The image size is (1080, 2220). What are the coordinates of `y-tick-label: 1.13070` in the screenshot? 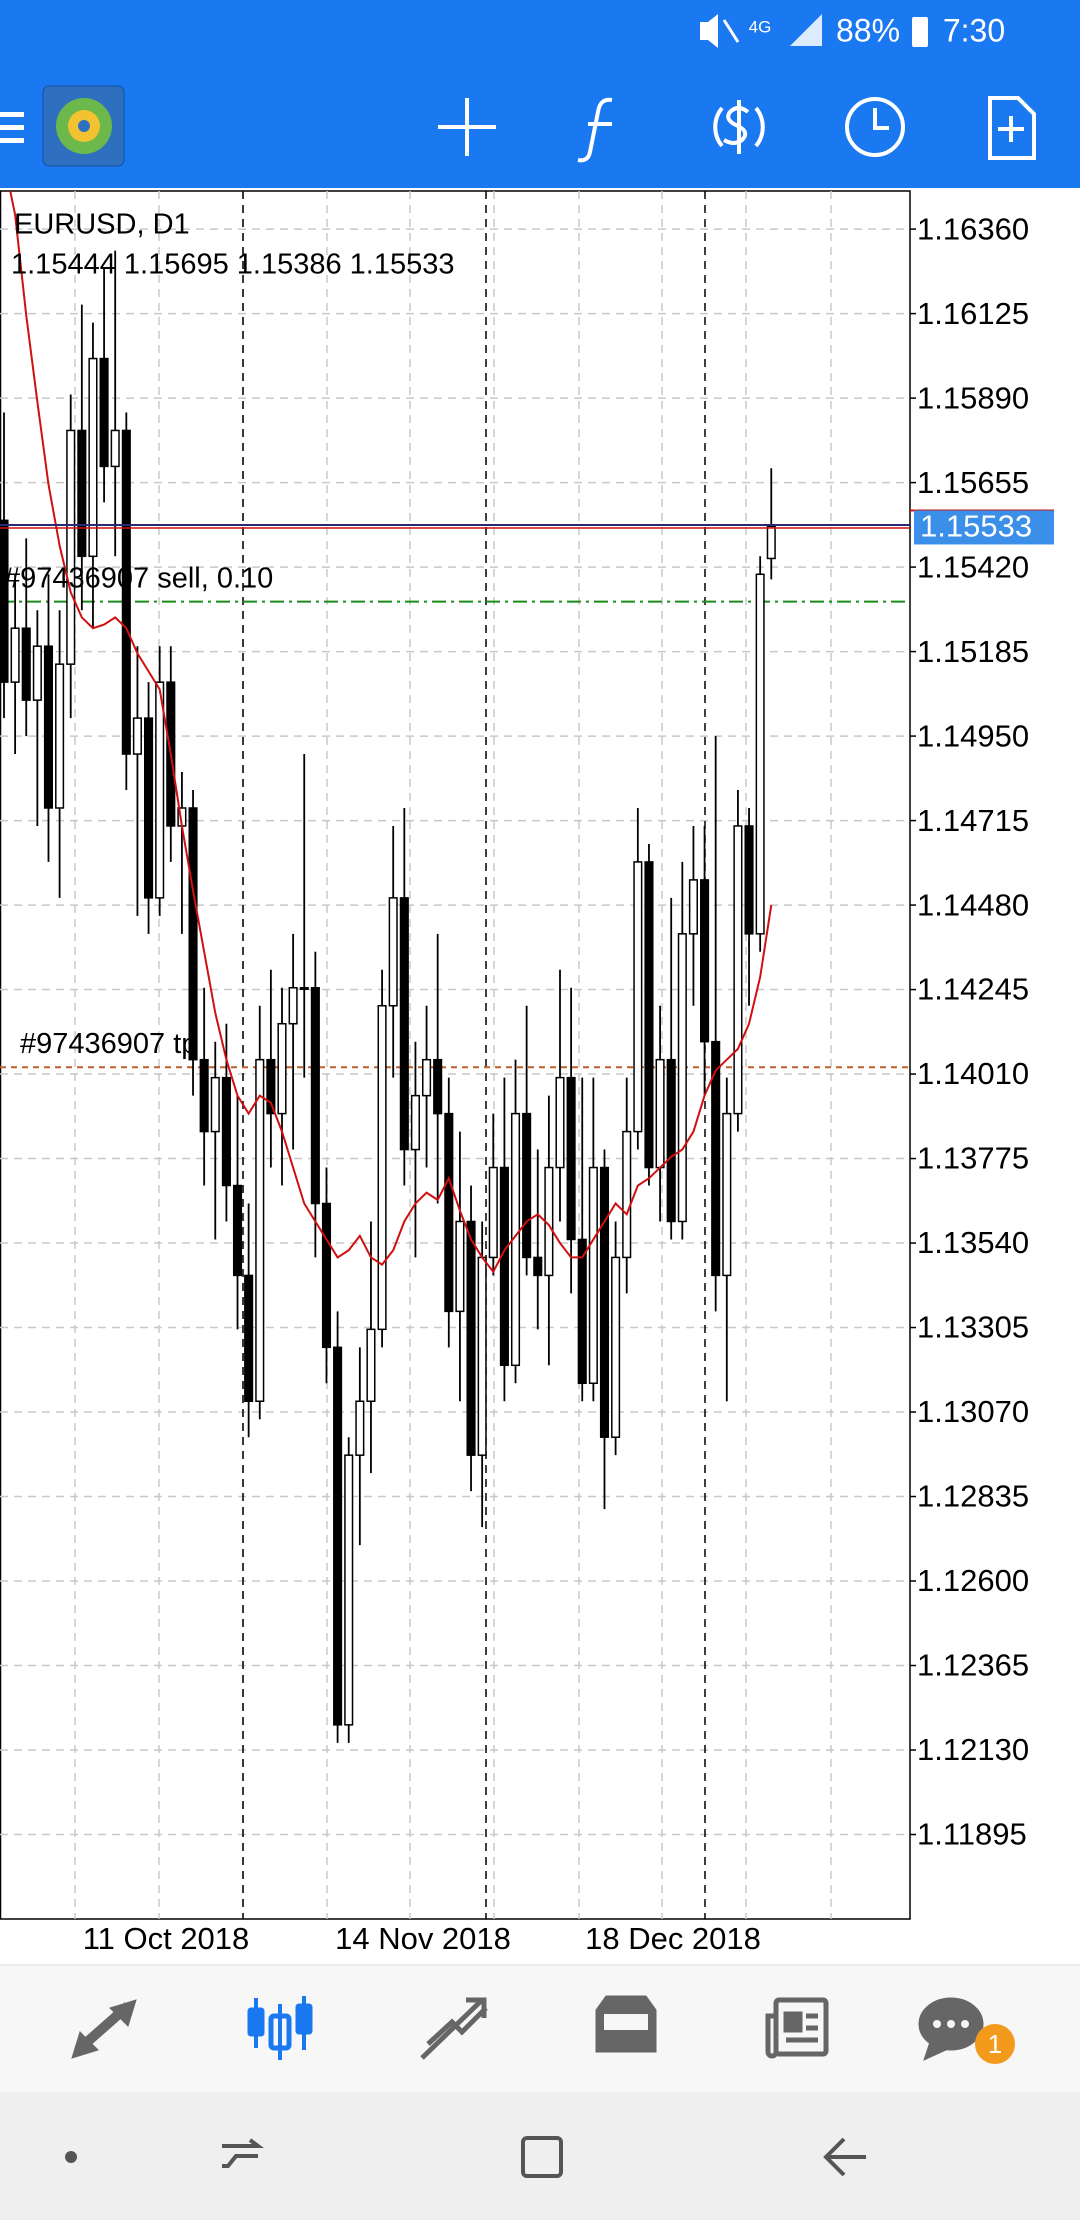 It's located at (973, 1411).